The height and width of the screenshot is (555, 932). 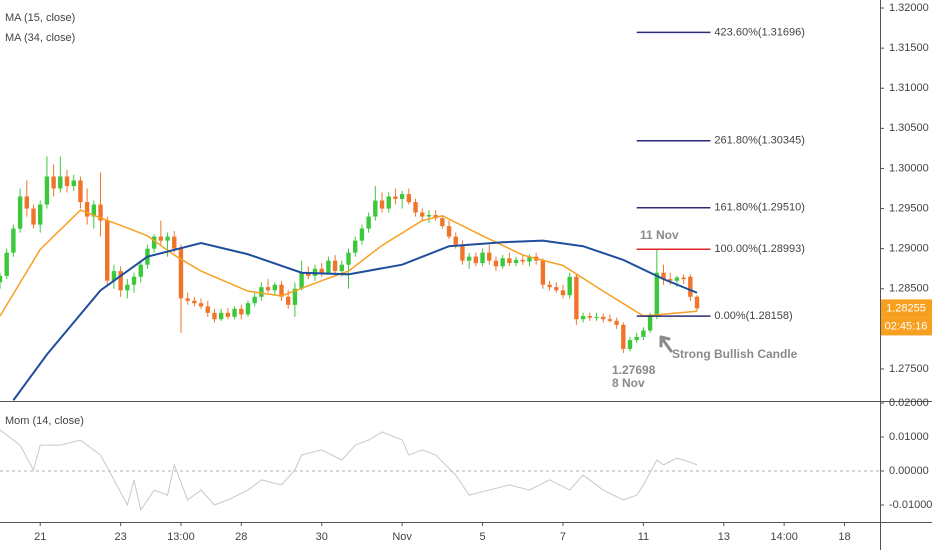 What do you see at coordinates (909, 48) in the screenshot?
I see `y-tick-label: 1.31500` at bounding box center [909, 48].